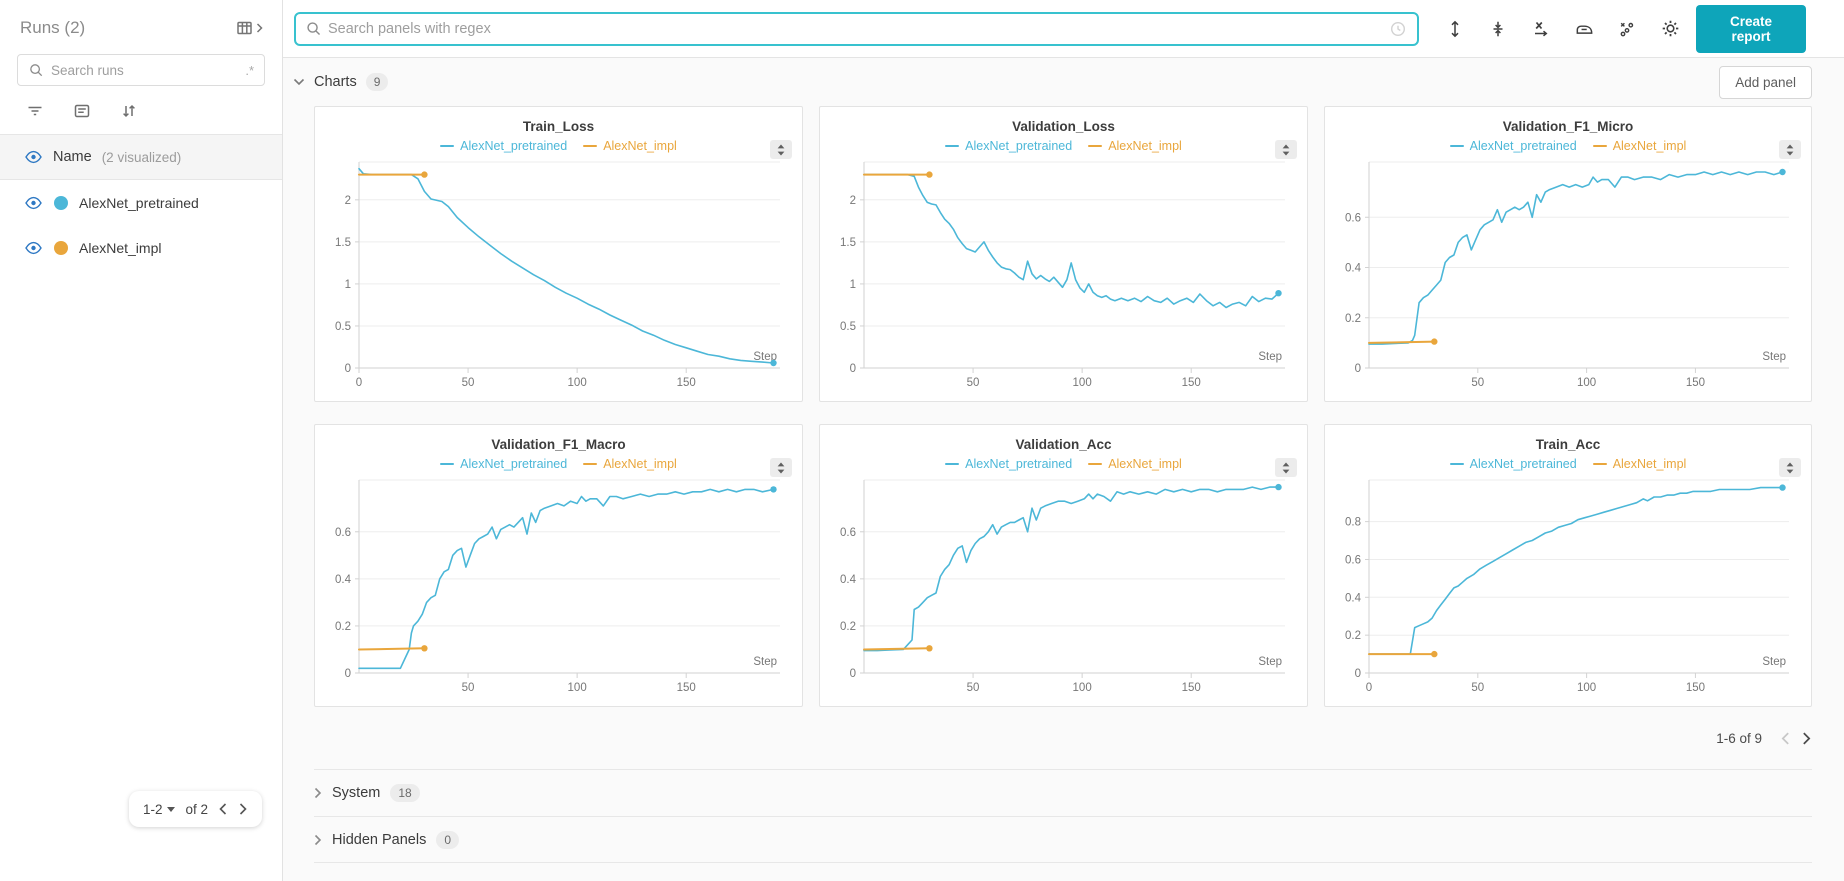 The width and height of the screenshot is (1844, 881). Describe the element at coordinates (1765, 82) in the screenshot. I see `add-panel-button: Add panel` at that location.